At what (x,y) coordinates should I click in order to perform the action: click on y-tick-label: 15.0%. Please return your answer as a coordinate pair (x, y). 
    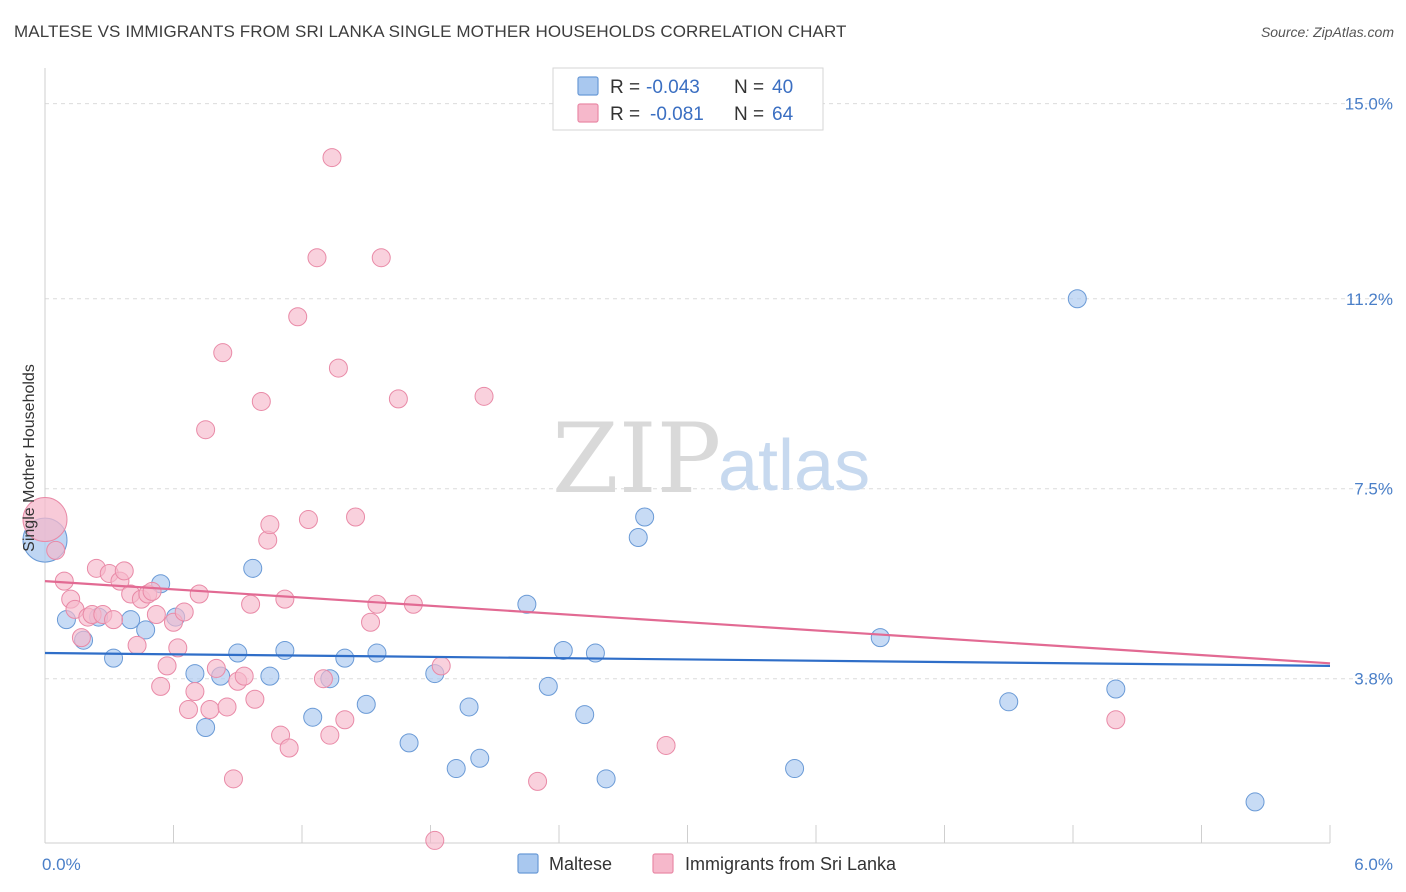
    Looking at the image, I should click on (1369, 104).